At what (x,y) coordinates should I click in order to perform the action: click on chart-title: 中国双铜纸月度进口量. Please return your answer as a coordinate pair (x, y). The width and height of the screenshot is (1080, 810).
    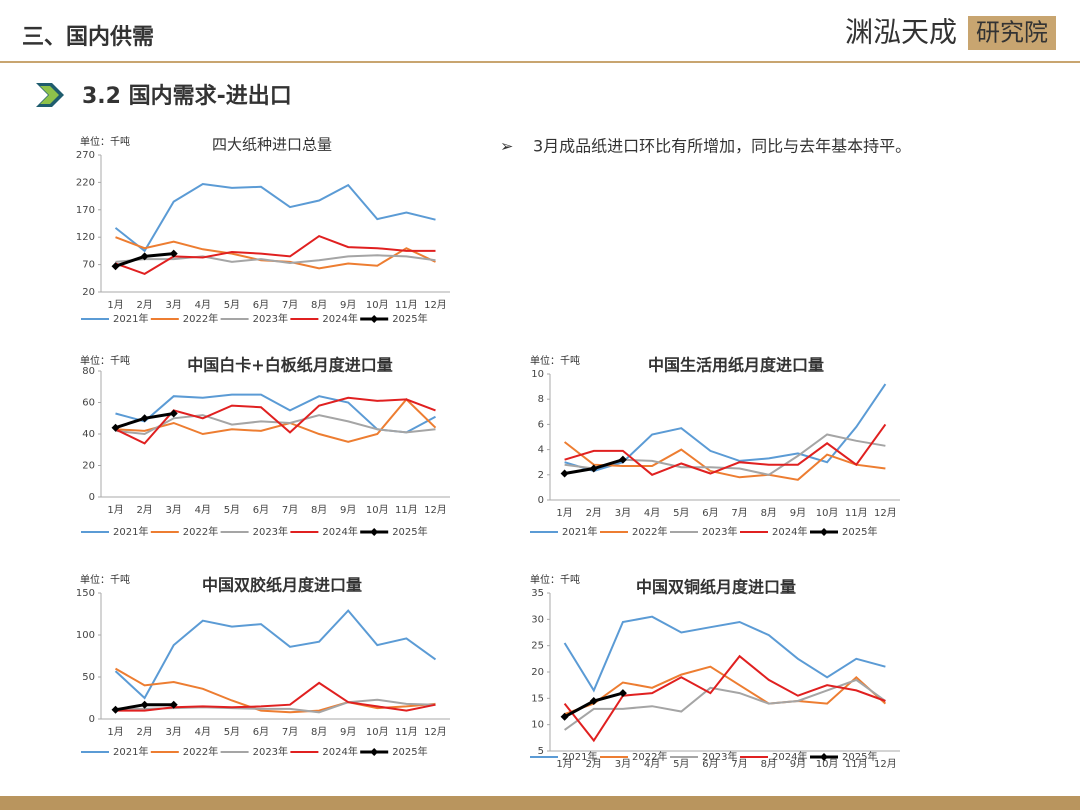
    Looking at the image, I should click on (716, 587).